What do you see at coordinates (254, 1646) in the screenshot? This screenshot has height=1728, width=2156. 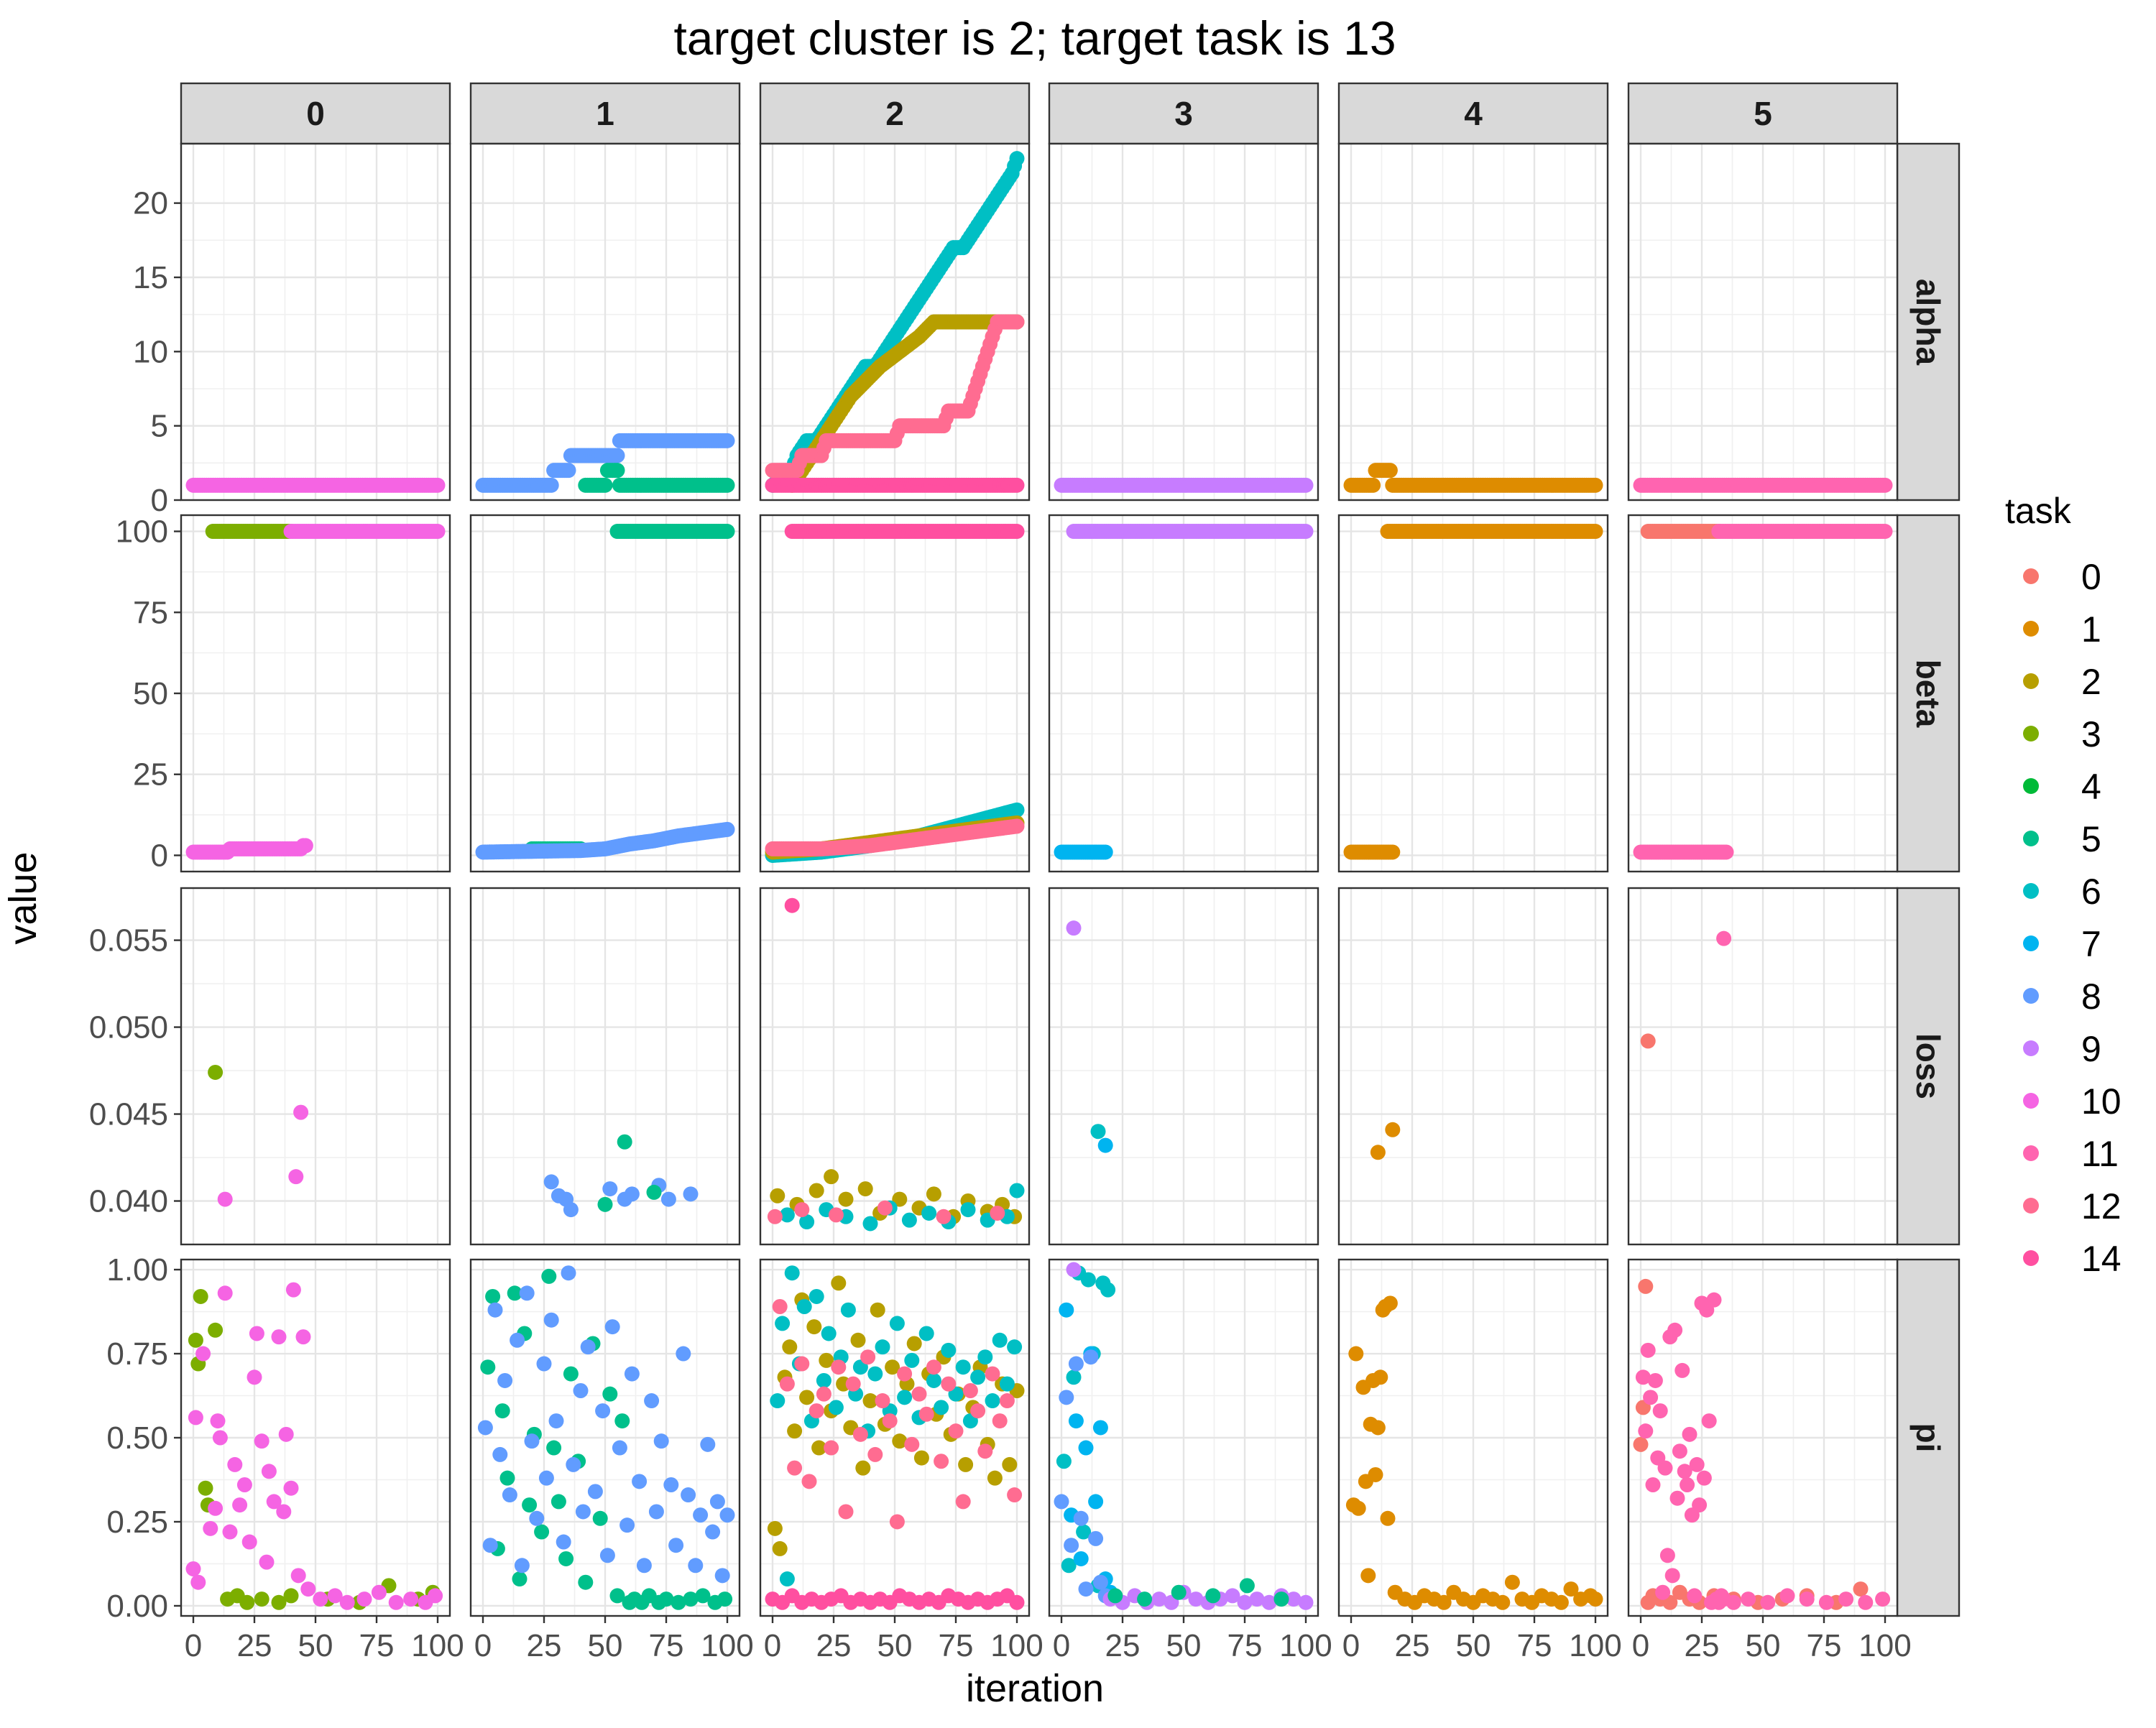 I see `x-tick-label: 25` at bounding box center [254, 1646].